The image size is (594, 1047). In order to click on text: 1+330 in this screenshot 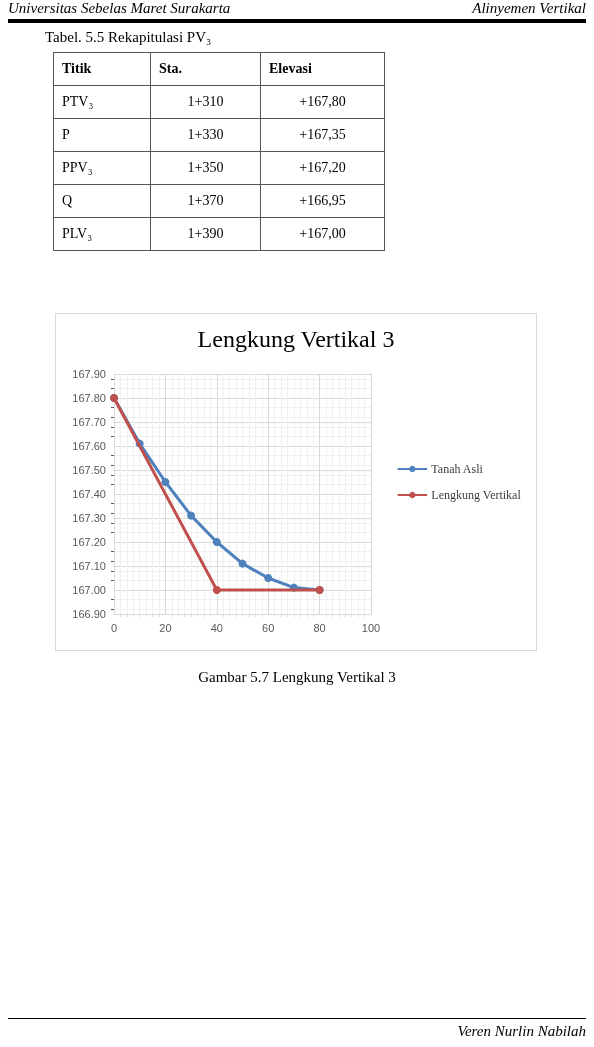, I will do `click(205, 134)`.